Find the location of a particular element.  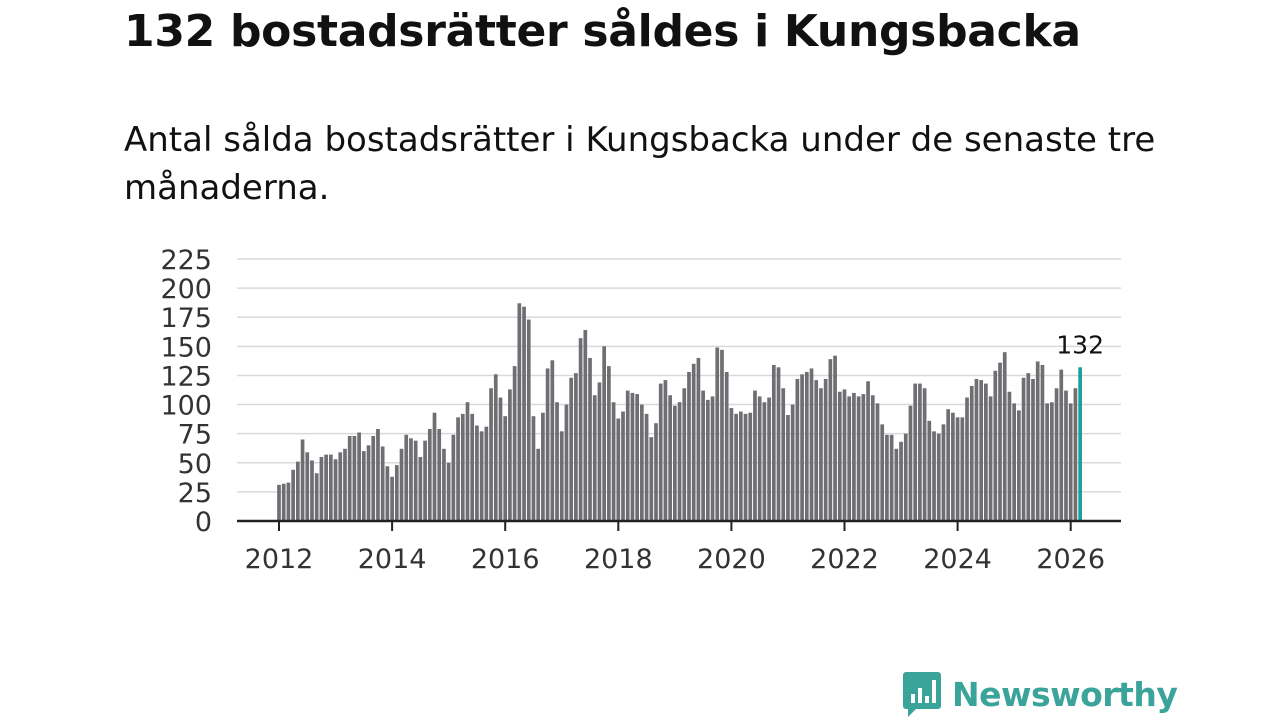

y-tick-label: 125 is located at coordinates (186, 376).